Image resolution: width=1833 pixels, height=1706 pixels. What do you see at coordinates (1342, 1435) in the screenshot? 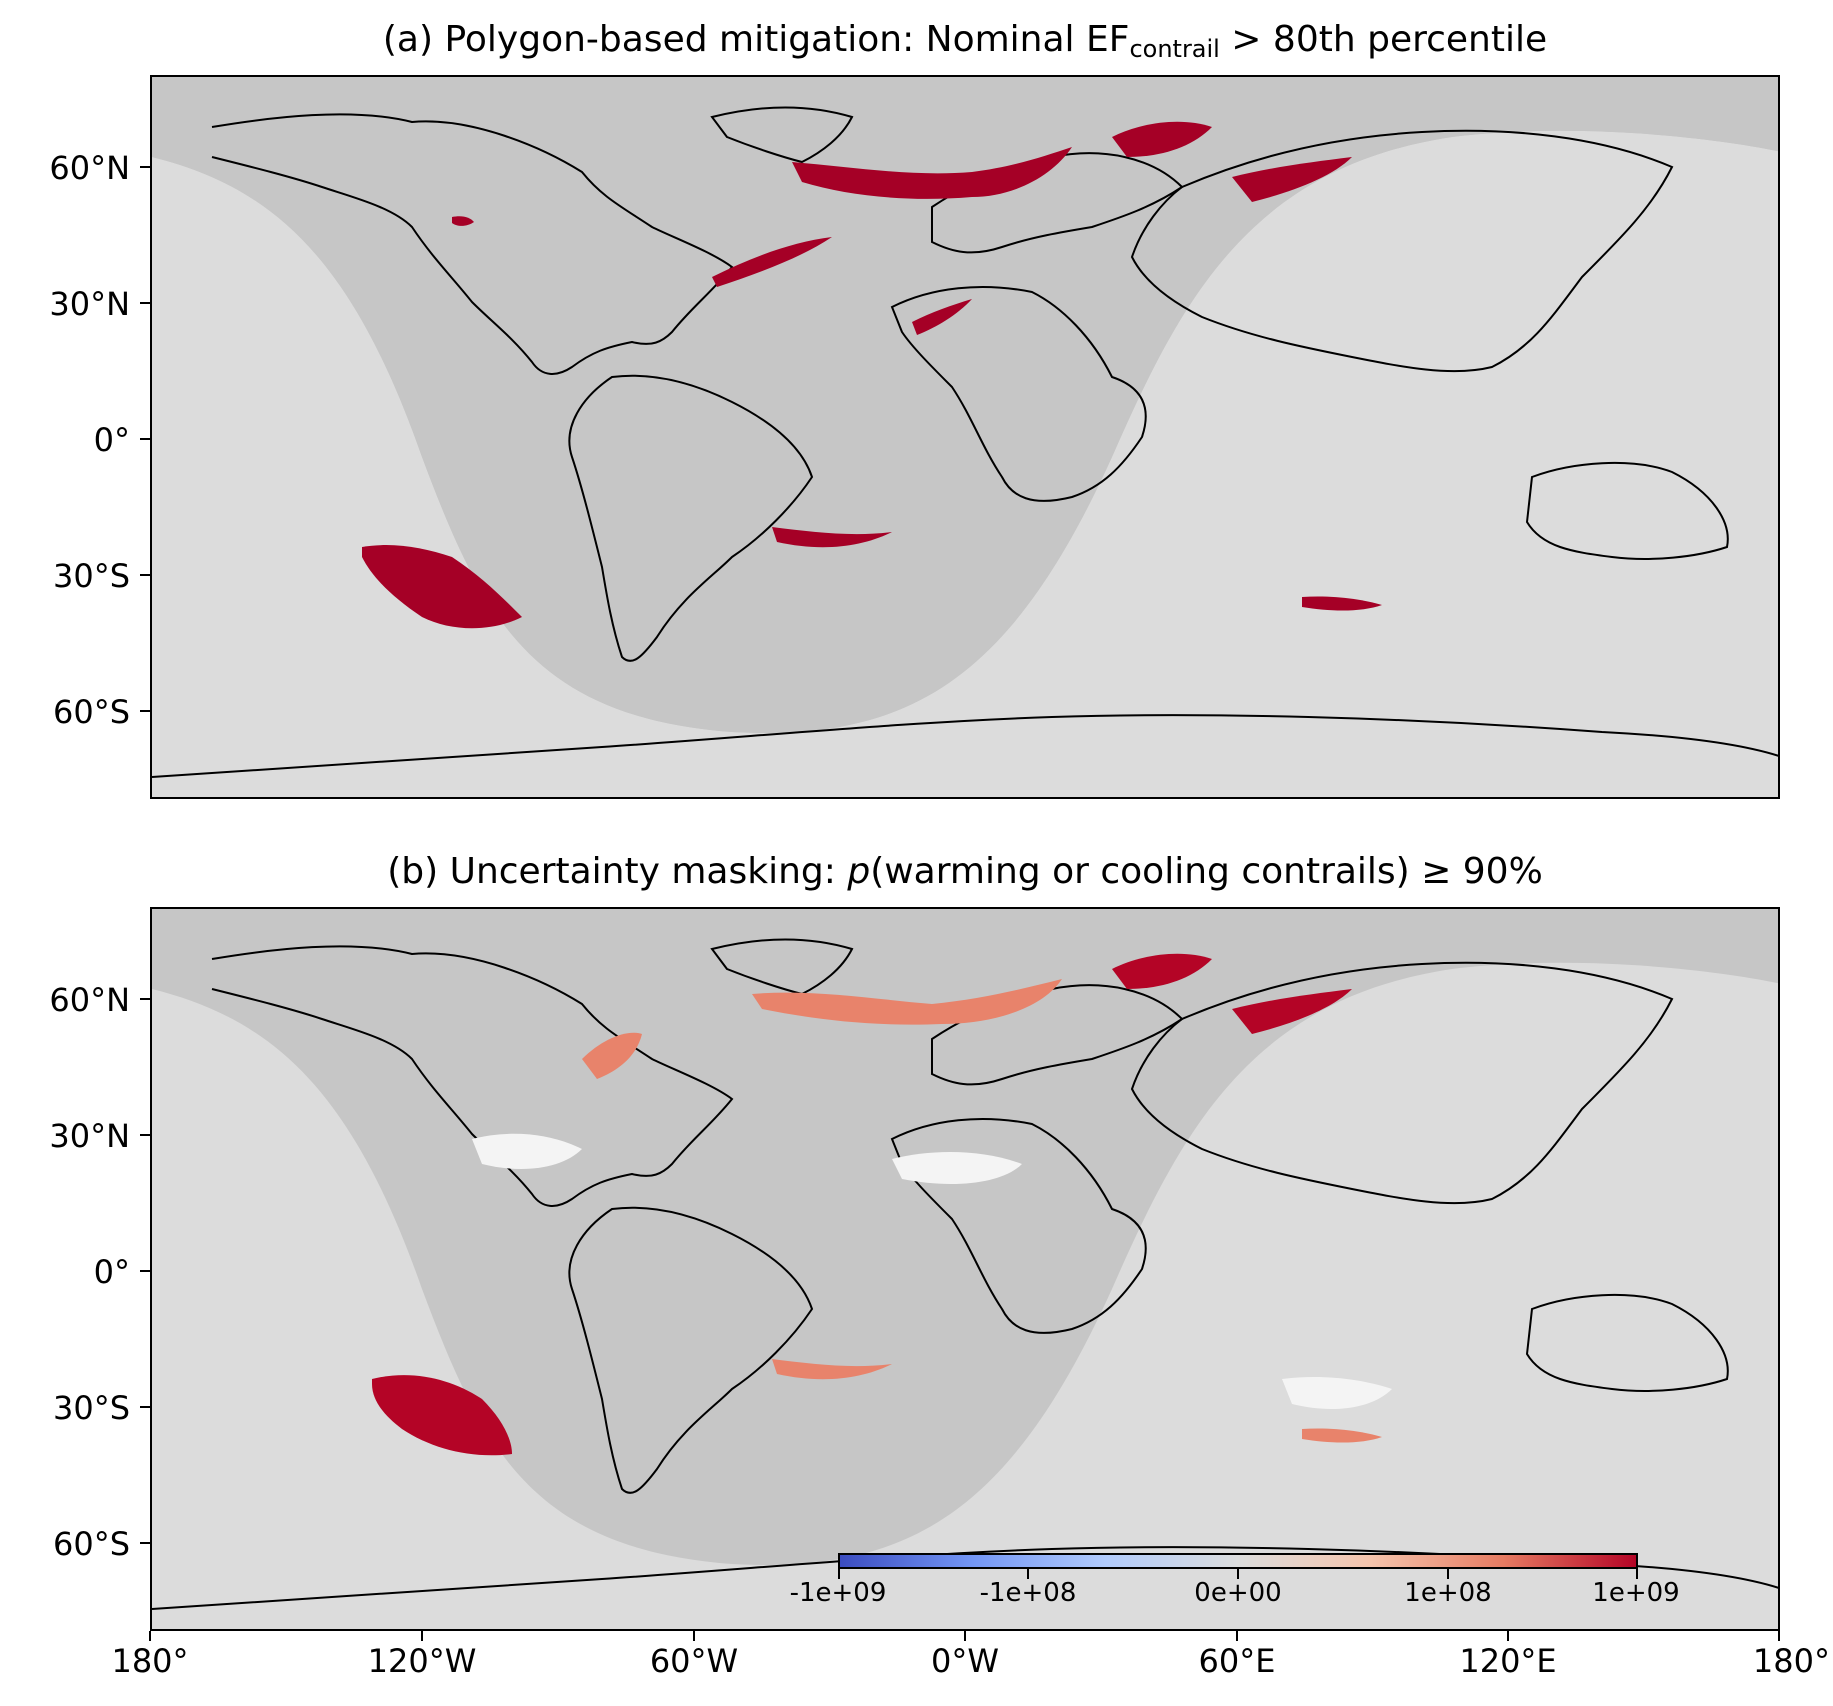
I see `warming-southern-ocean` at bounding box center [1342, 1435].